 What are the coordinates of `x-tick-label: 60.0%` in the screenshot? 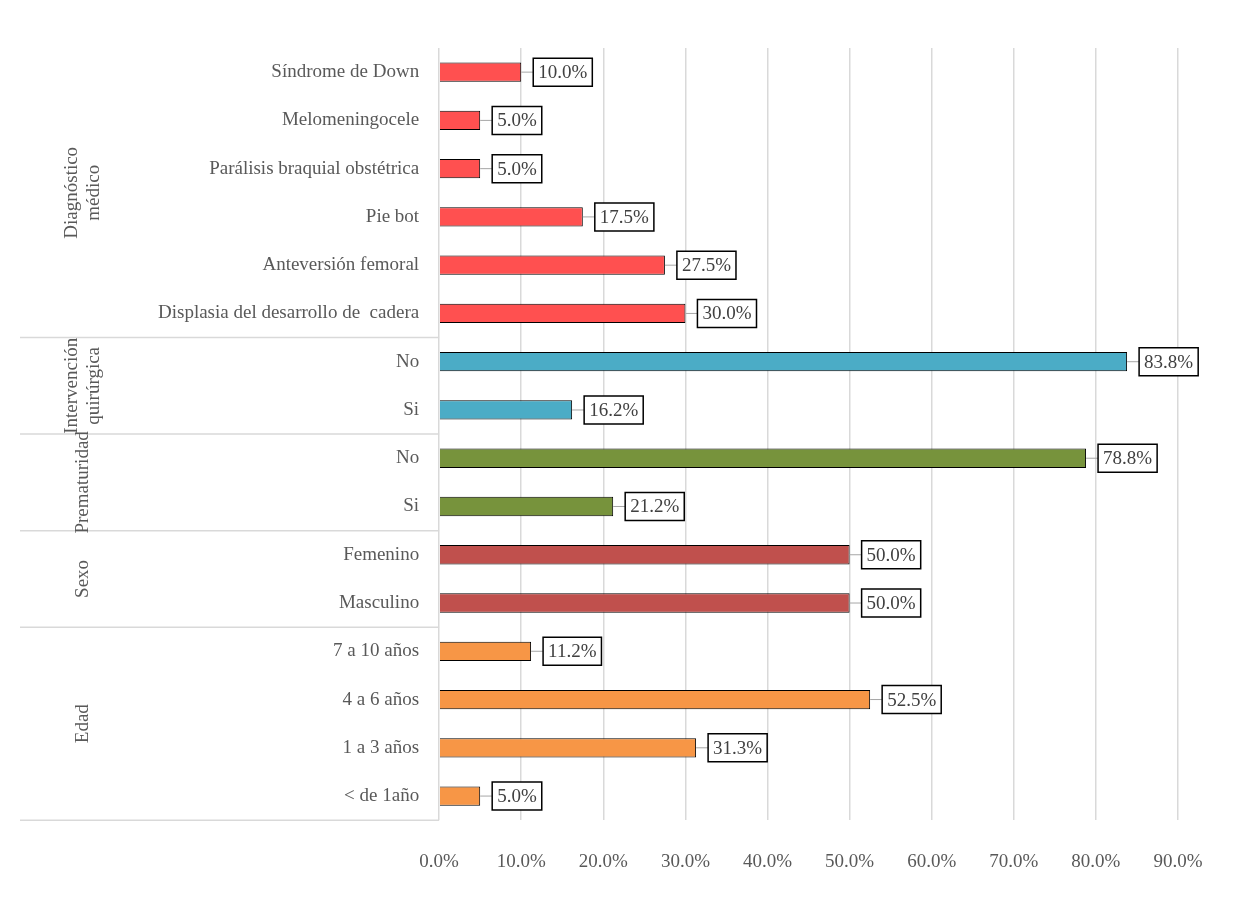 It's located at (932, 860).